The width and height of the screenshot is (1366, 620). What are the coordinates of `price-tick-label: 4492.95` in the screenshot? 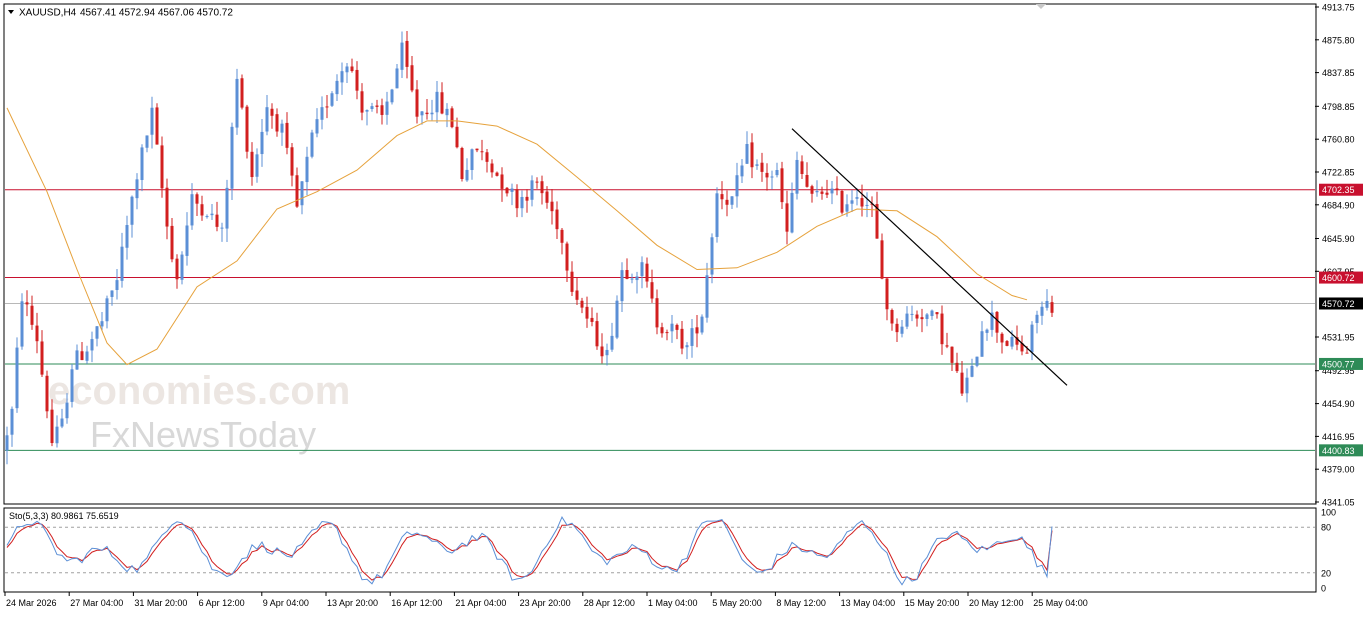 It's located at (1338, 371).